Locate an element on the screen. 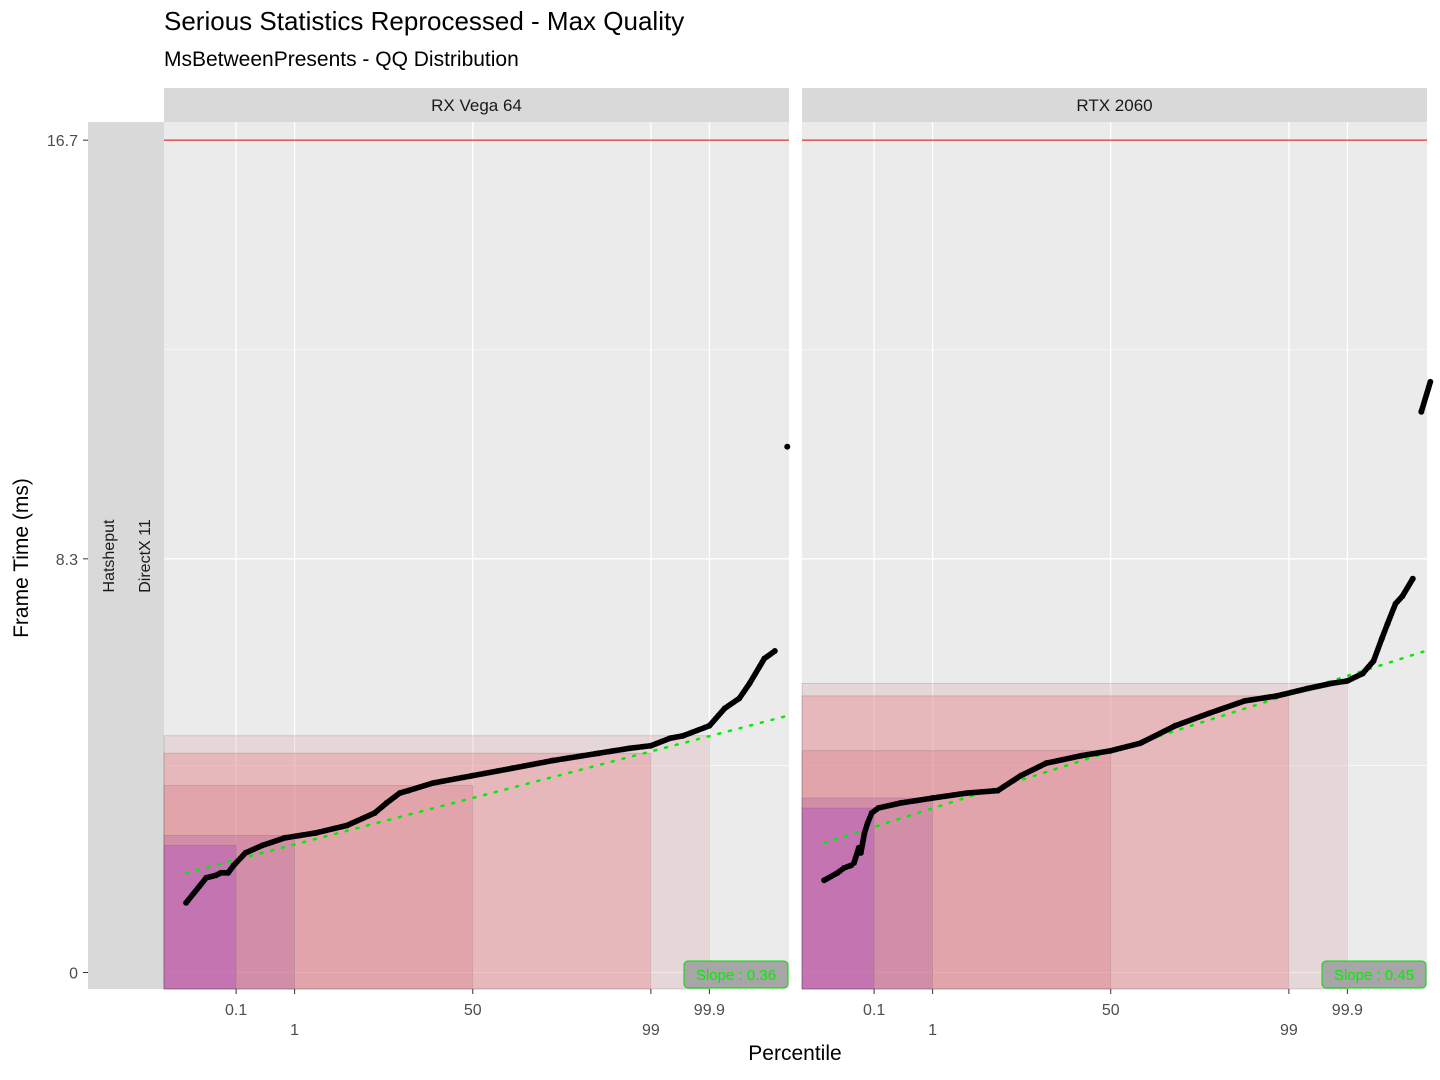 The width and height of the screenshot is (1440, 1080). row-strip-label: Hatsheput is located at coordinates (109, 555).